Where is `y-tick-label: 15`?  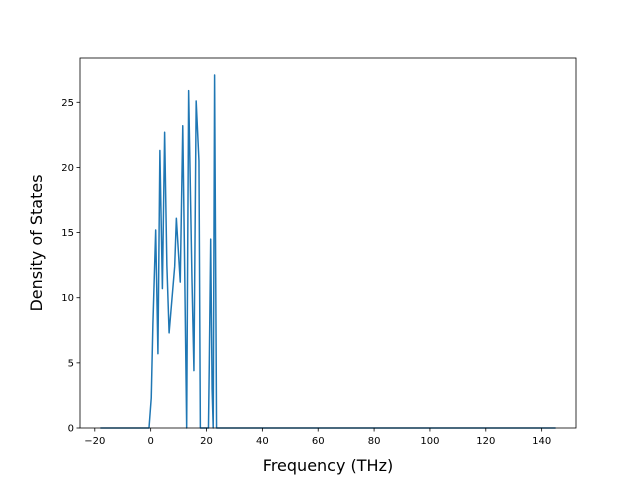
y-tick-label: 15 is located at coordinates (67, 233).